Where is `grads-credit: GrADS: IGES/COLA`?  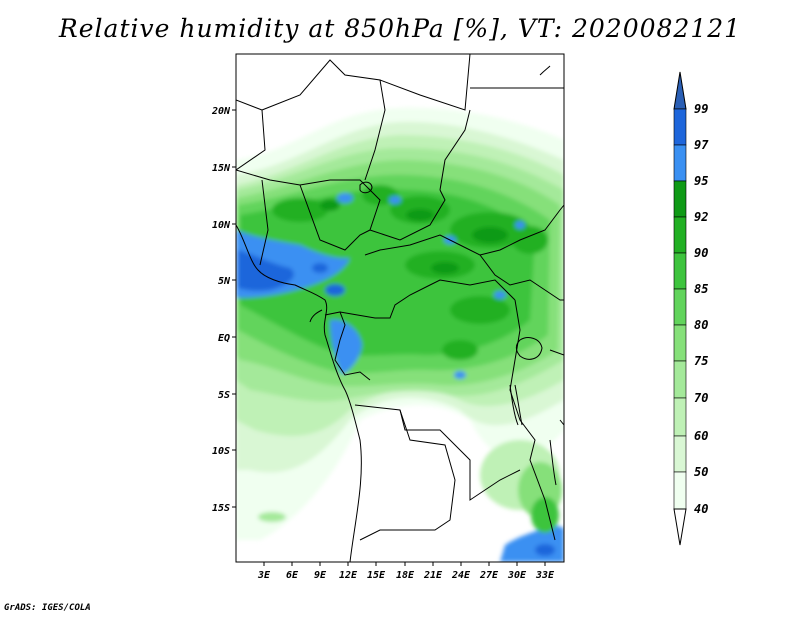 grads-credit: GrADS: IGES/COLA is located at coordinates (47, 608).